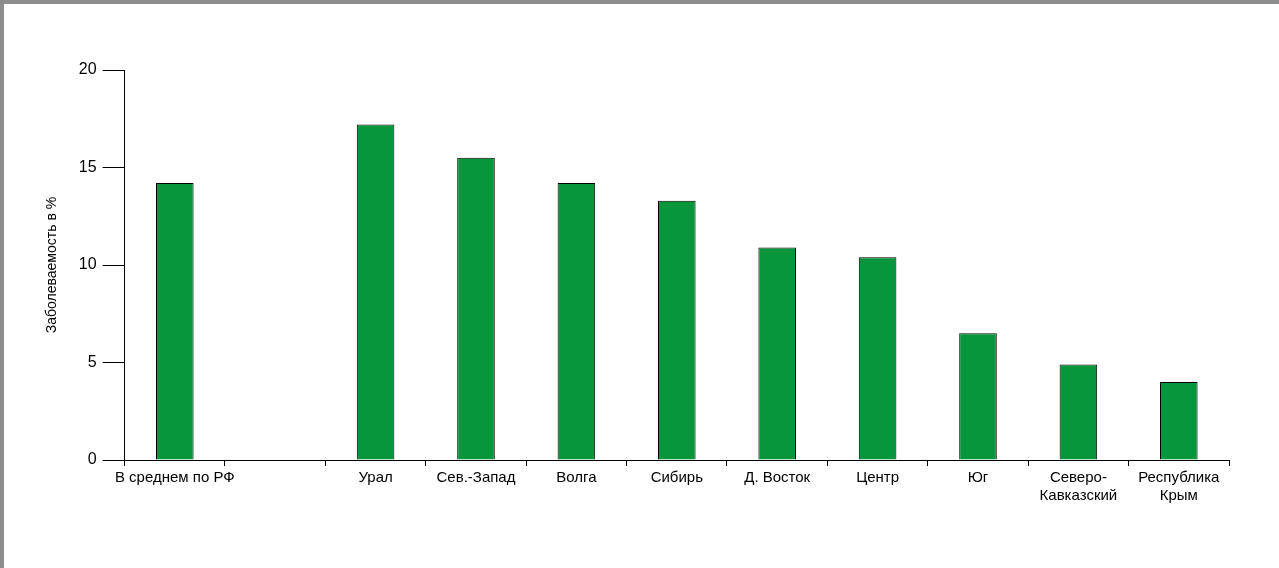  I want to click on x-tick-label: Сибирь, so click(677, 477).